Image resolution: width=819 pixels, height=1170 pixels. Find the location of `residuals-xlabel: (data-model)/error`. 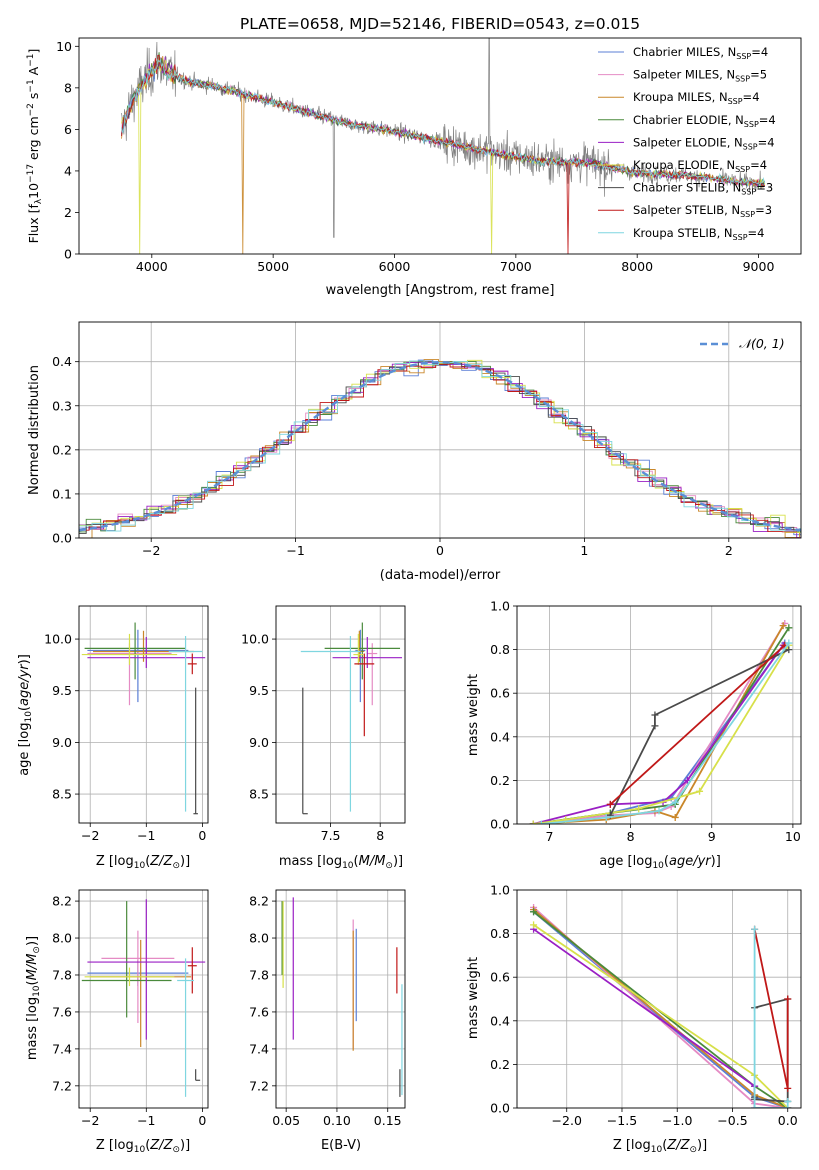

residuals-xlabel: (data-model)/error is located at coordinates (440, 575).